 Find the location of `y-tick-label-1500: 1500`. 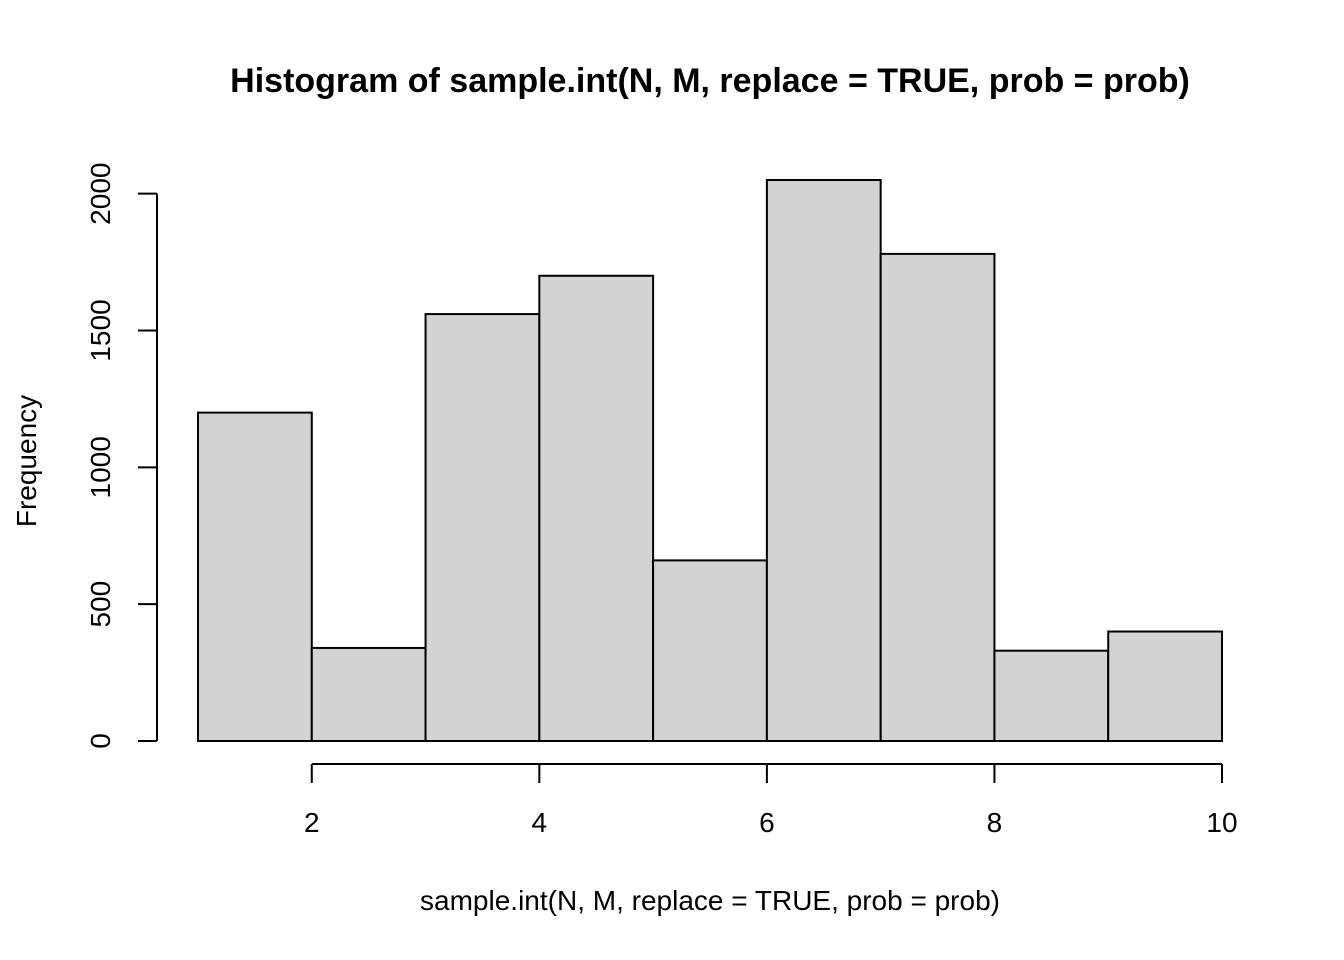

y-tick-label-1500: 1500 is located at coordinates (100, 330).